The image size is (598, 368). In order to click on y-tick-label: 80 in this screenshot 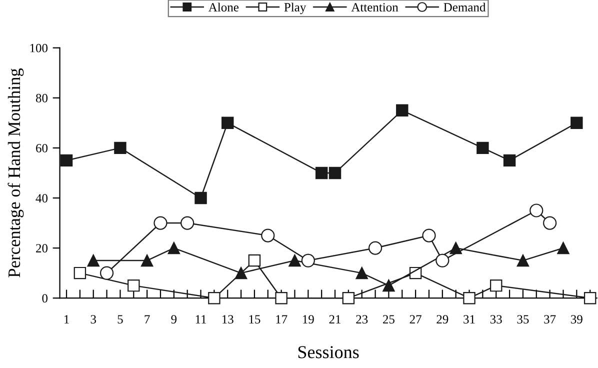, I will do `click(42, 98)`.